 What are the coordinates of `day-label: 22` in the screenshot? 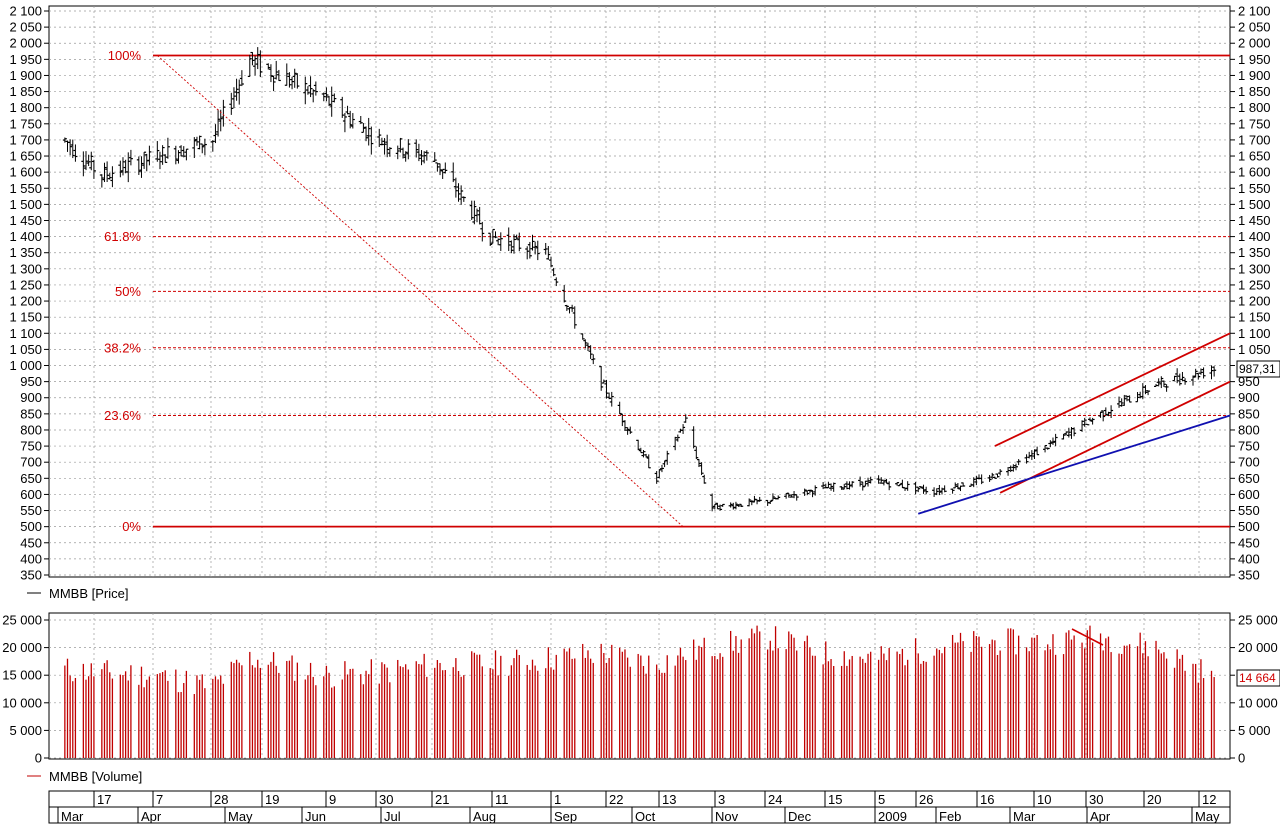 It's located at (616, 799).